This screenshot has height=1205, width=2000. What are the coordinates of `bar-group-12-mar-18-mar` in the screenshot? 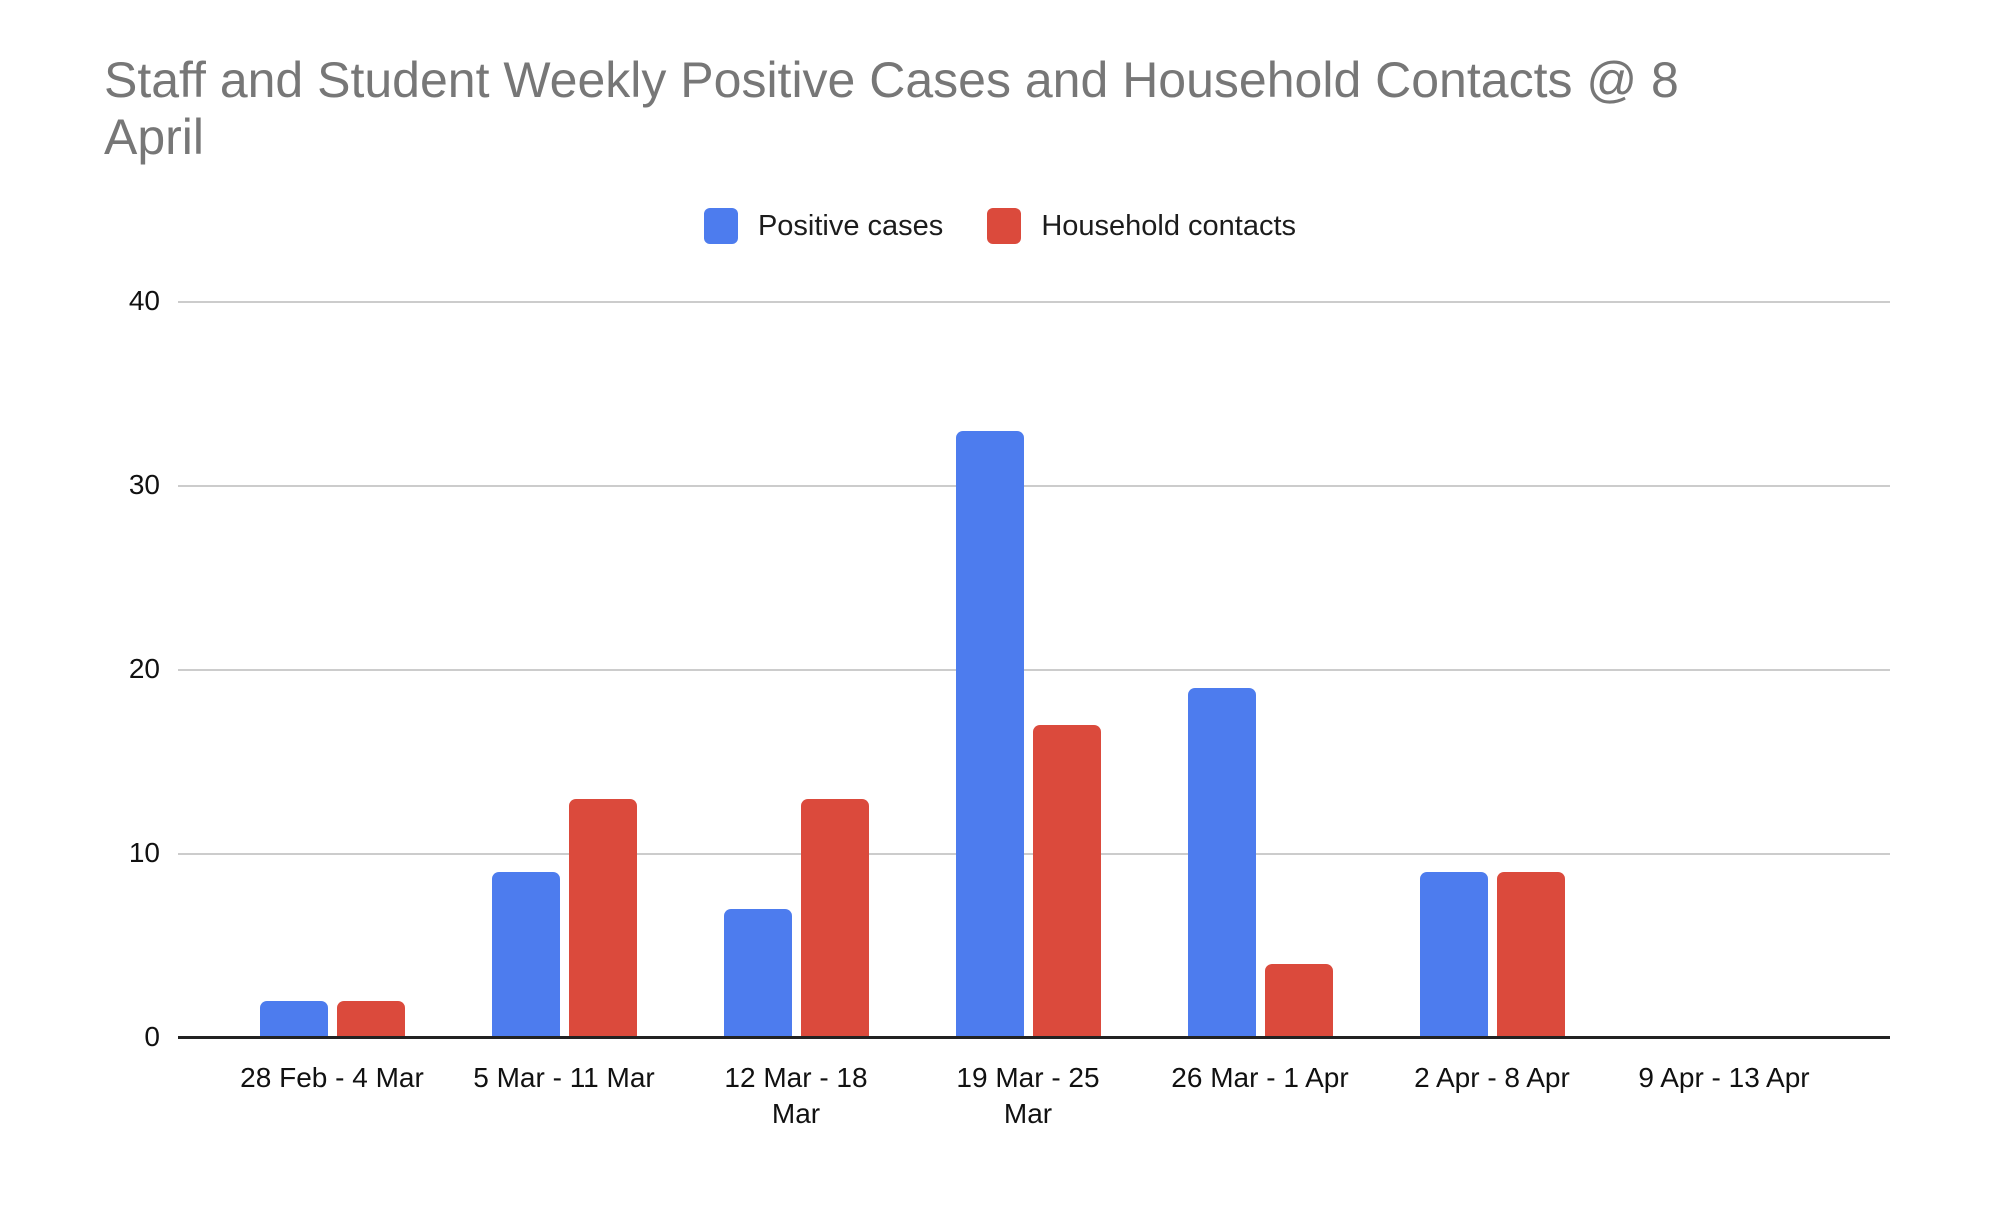 It's located at (796, 670).